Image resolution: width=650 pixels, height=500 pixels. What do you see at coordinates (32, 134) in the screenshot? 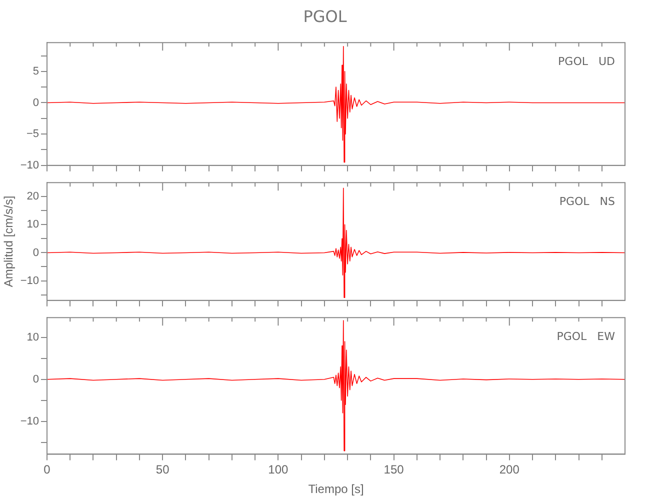
I see `y-tick-label: −5` at bounding box center [32, 134].